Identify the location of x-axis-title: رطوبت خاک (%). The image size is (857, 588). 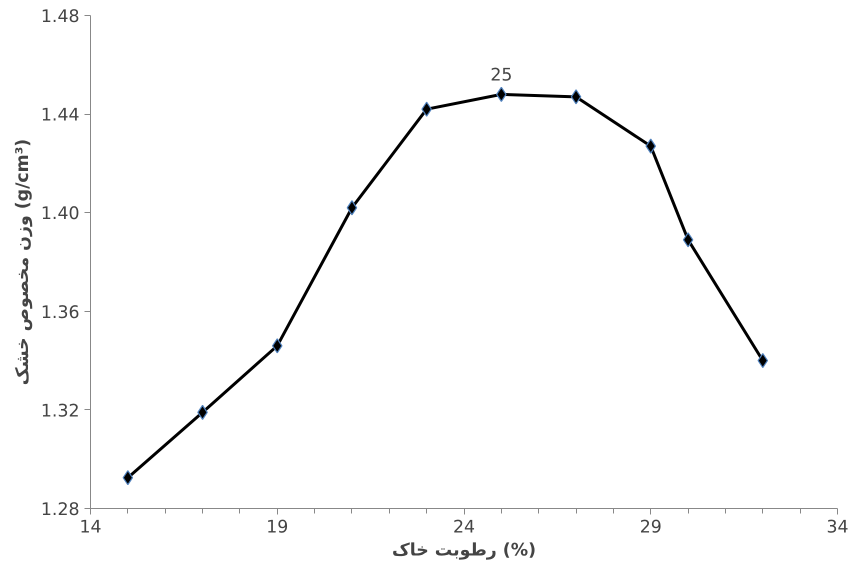
(464, 550).